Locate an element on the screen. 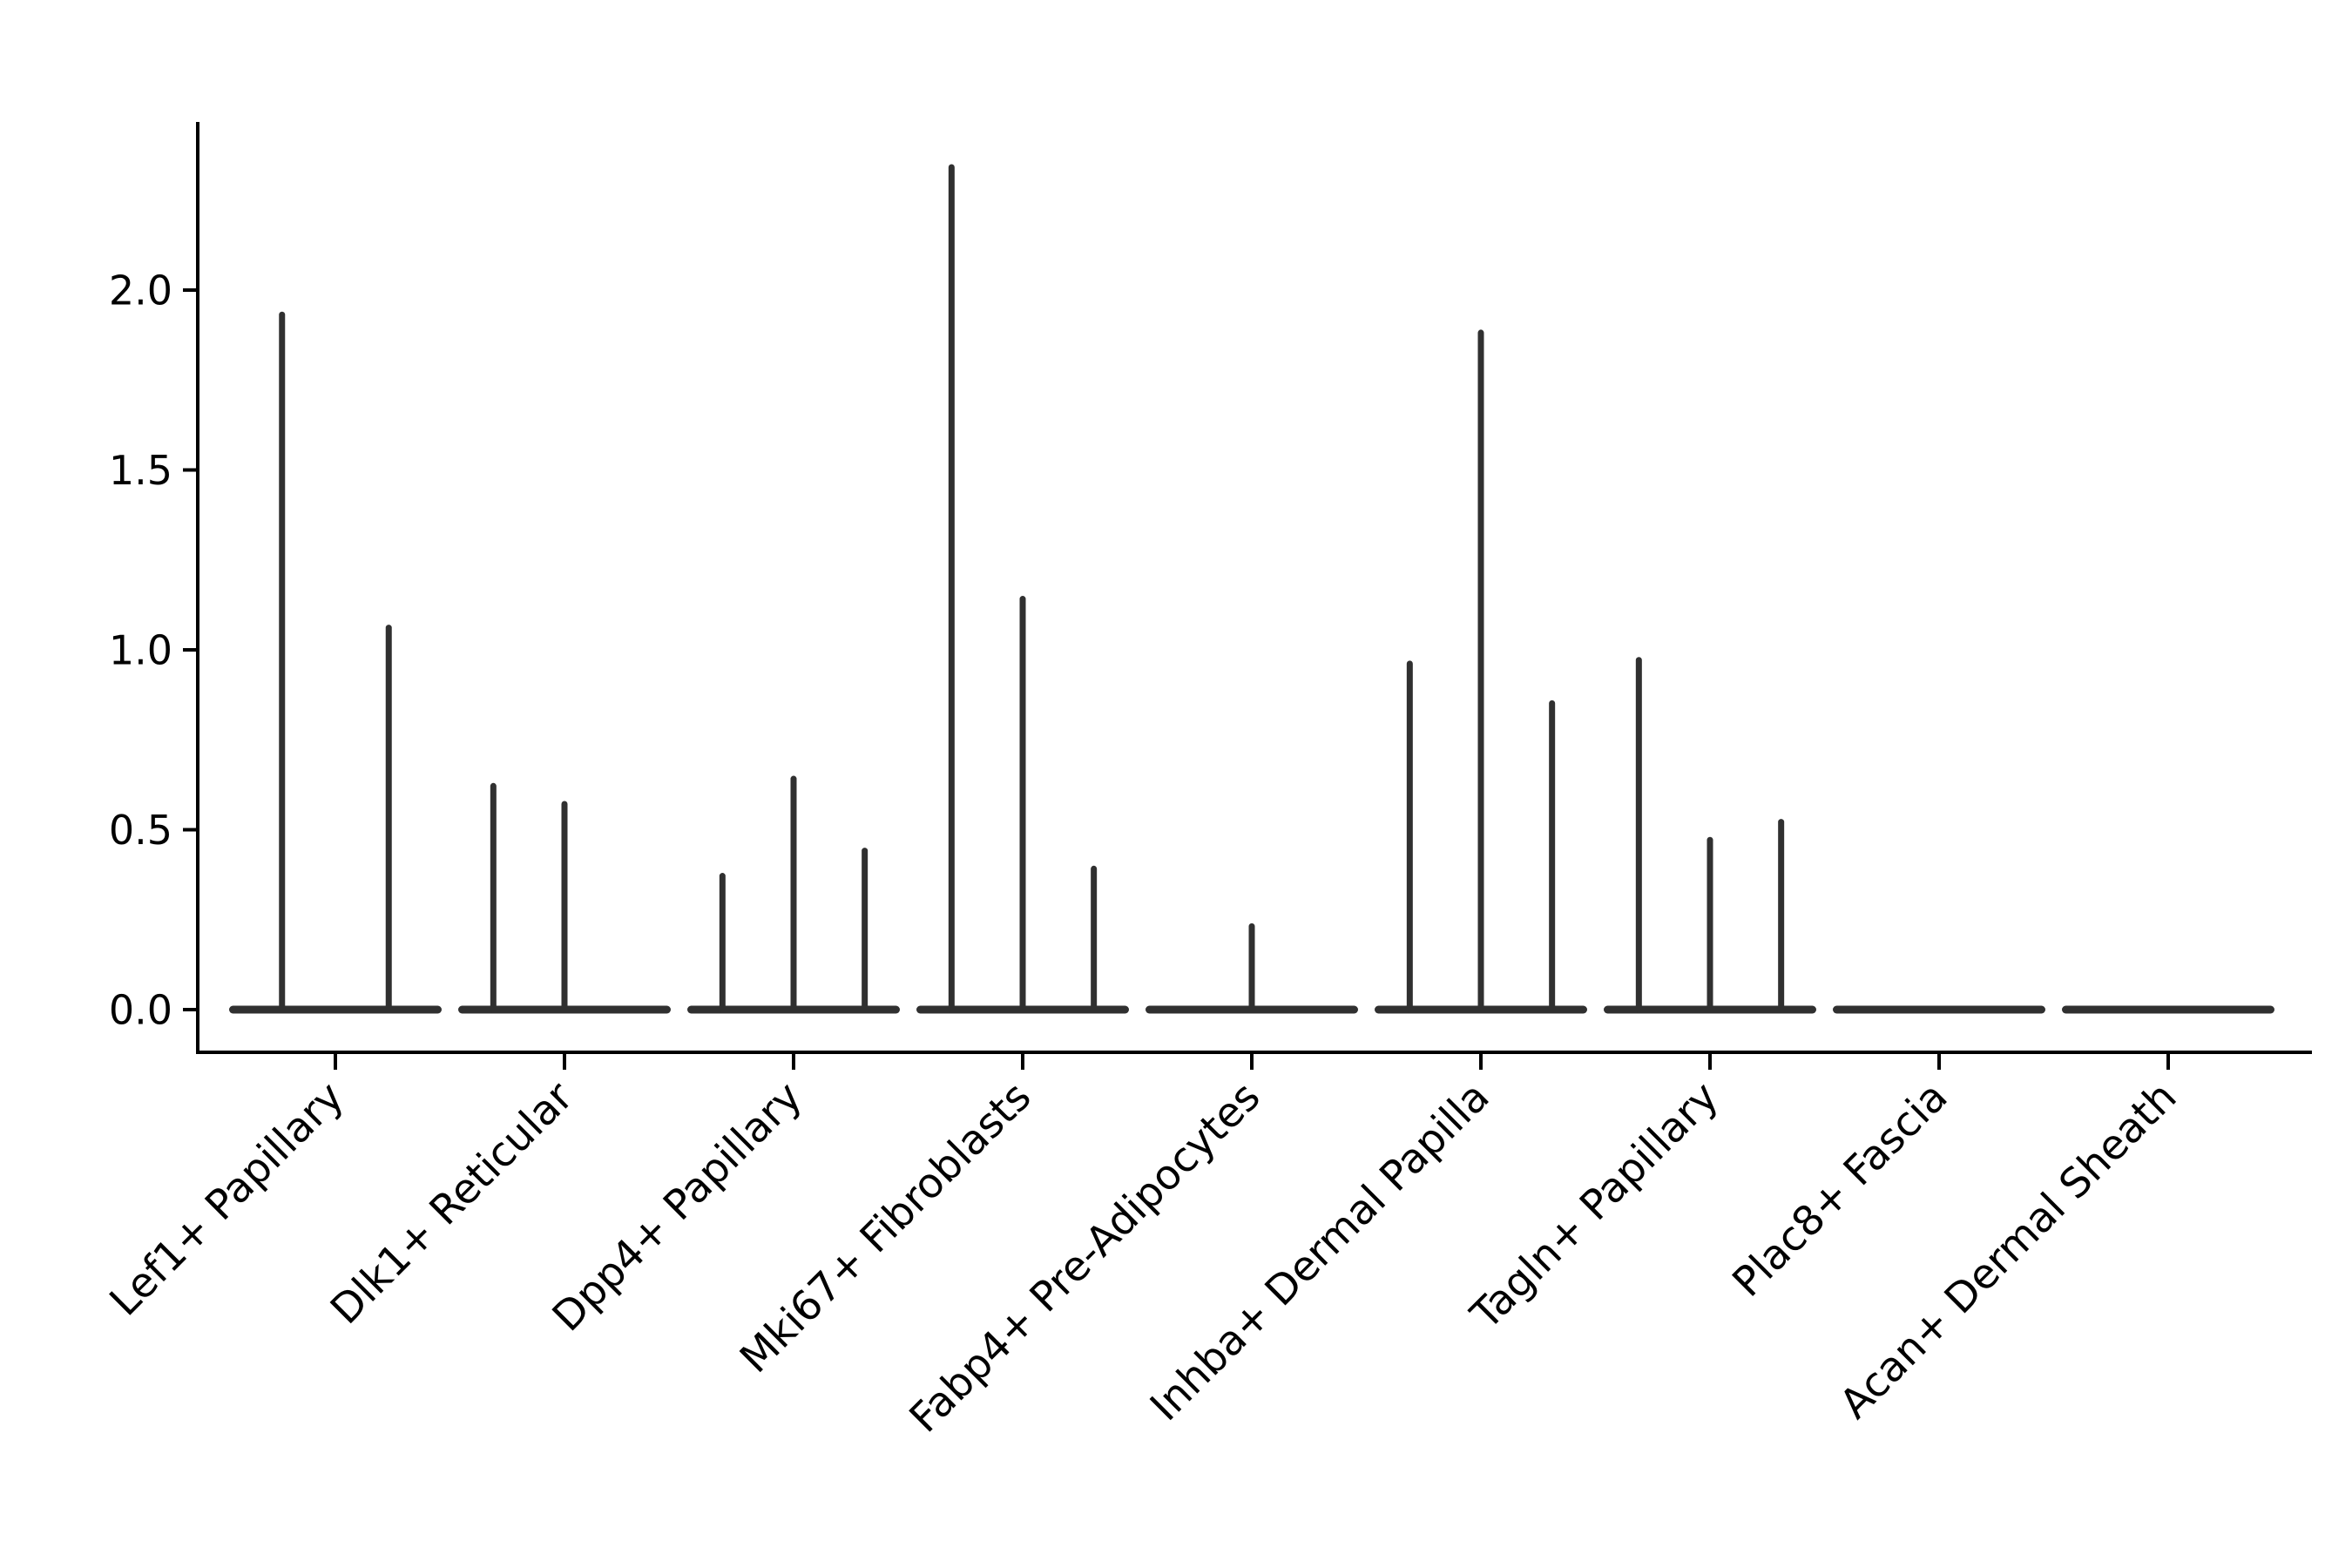  y-tick-label: 2.0 is located at coordinates (140, 290).